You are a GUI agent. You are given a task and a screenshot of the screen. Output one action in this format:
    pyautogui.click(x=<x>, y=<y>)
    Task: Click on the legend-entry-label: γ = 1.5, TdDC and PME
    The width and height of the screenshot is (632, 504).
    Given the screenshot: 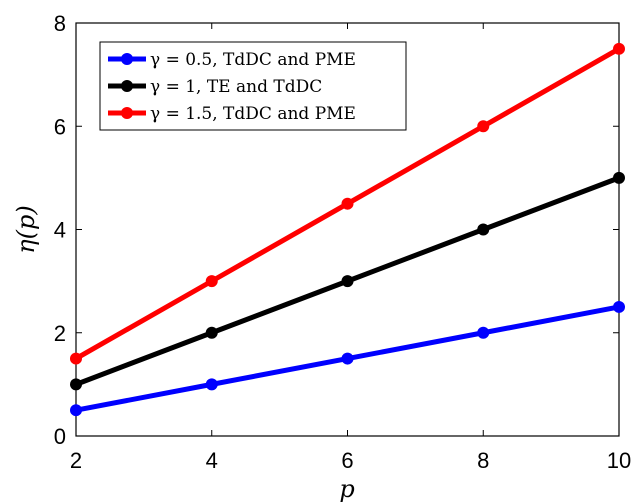 What is the action you would take?
    pyautogui.click(x=253, y=114)
    